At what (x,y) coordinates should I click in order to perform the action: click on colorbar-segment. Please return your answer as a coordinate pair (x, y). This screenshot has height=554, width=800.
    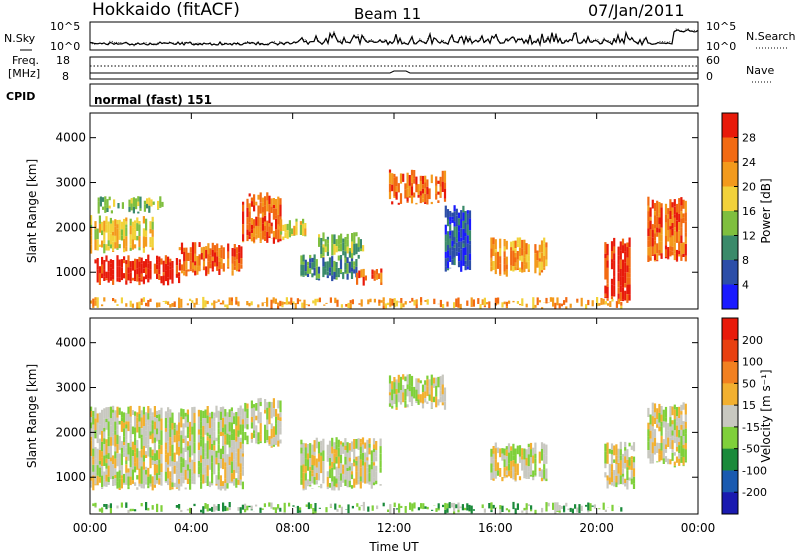
    Looking at the image, I should click on (730, 125).